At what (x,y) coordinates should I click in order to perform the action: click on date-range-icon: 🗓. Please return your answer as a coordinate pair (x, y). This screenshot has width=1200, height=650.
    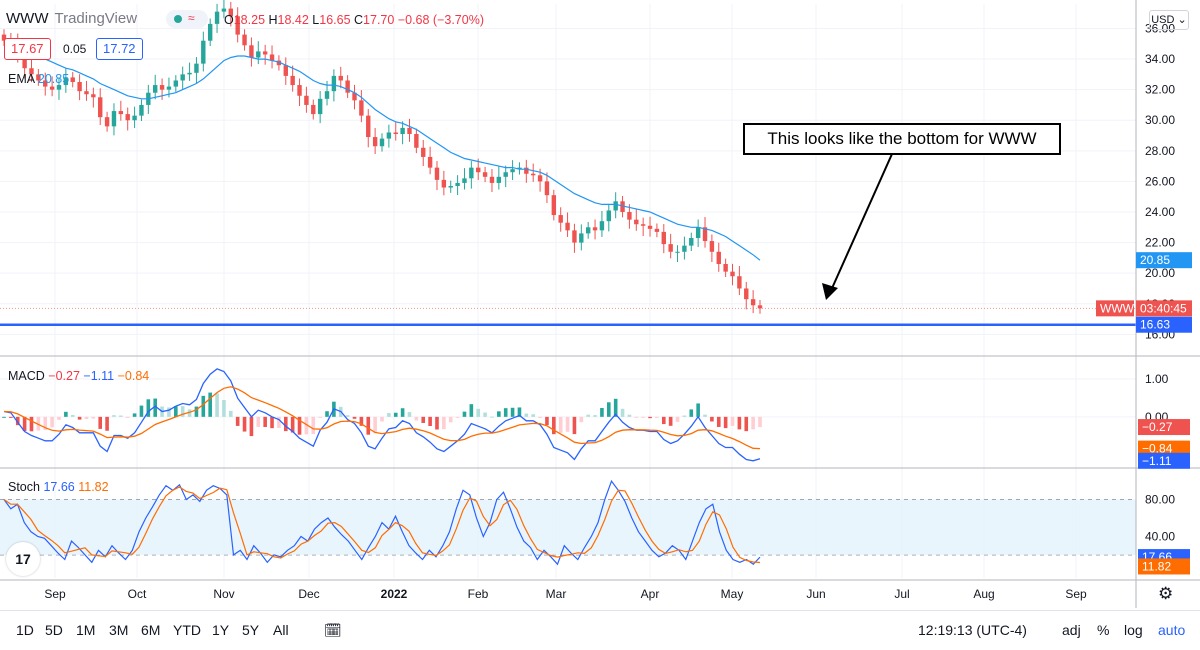
    Looking at the image, I should click on (333, 630).